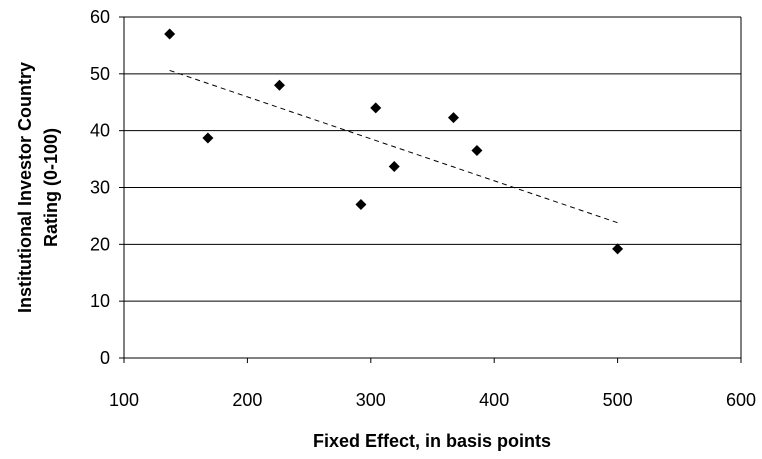  Describe the element at coordinates (432, 400) in the screenshot. I see `x-tick-labels: 100 200 300 400 500 600` at that location.